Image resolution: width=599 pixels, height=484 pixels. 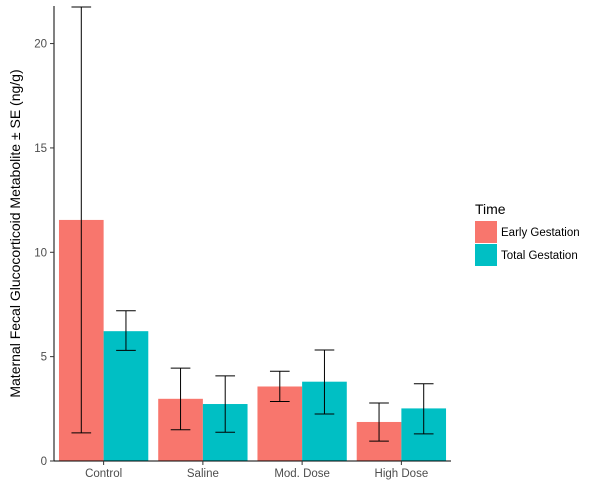 What do you see at coordinates (126, 396) in the screenshot?
I see `bar` at bounding box center [126, 396].